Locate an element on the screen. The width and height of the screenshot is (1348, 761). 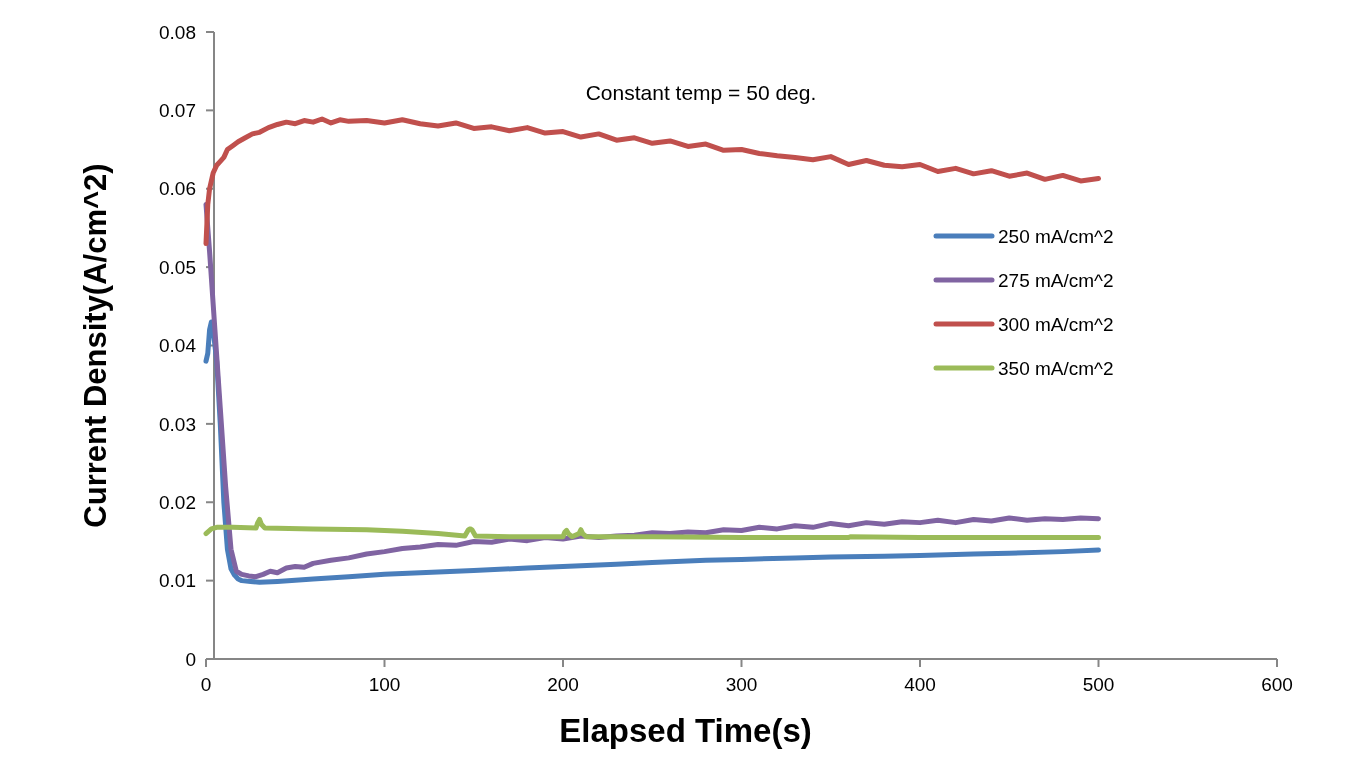
legend-label: 250 mA/cm^2 is located at coordinates (1056, 236).